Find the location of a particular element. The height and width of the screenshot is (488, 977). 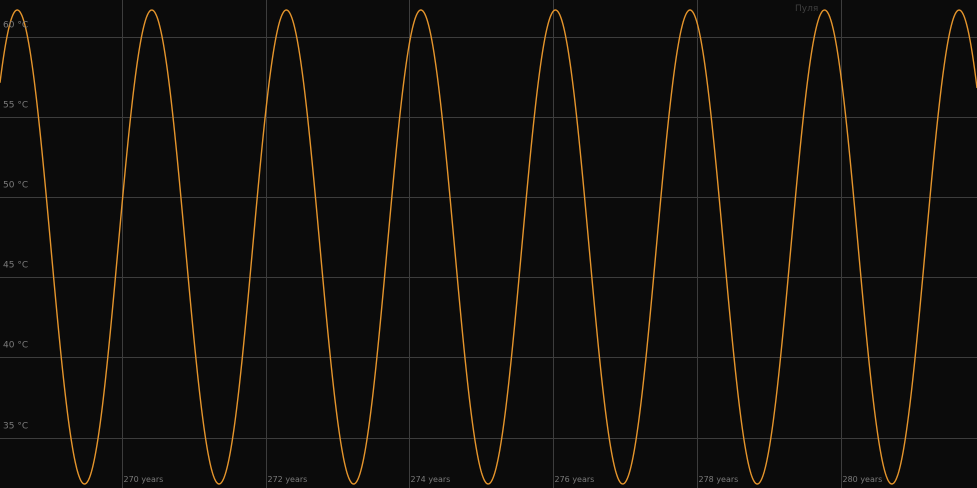

x-tick-label: 278 years is located at coordinates (719, 479).